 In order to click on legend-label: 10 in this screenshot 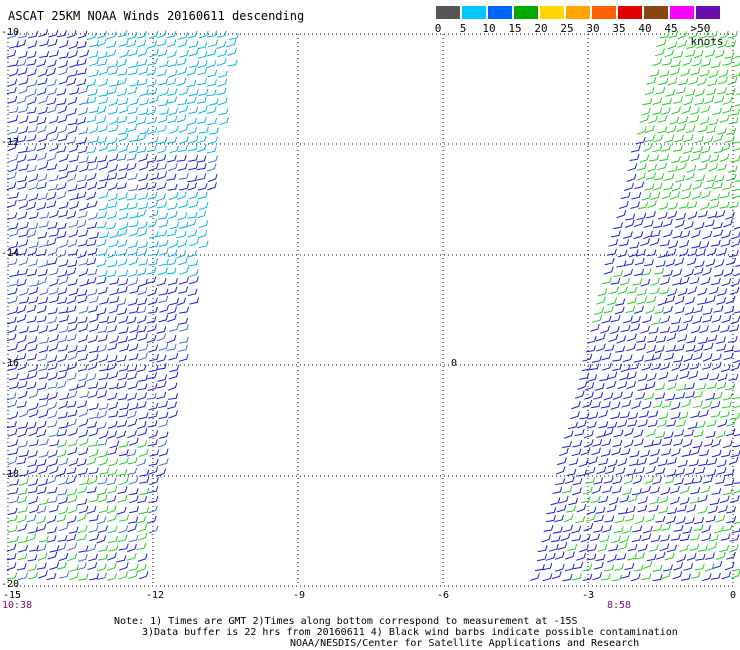, I will do `click(489, 28)`.